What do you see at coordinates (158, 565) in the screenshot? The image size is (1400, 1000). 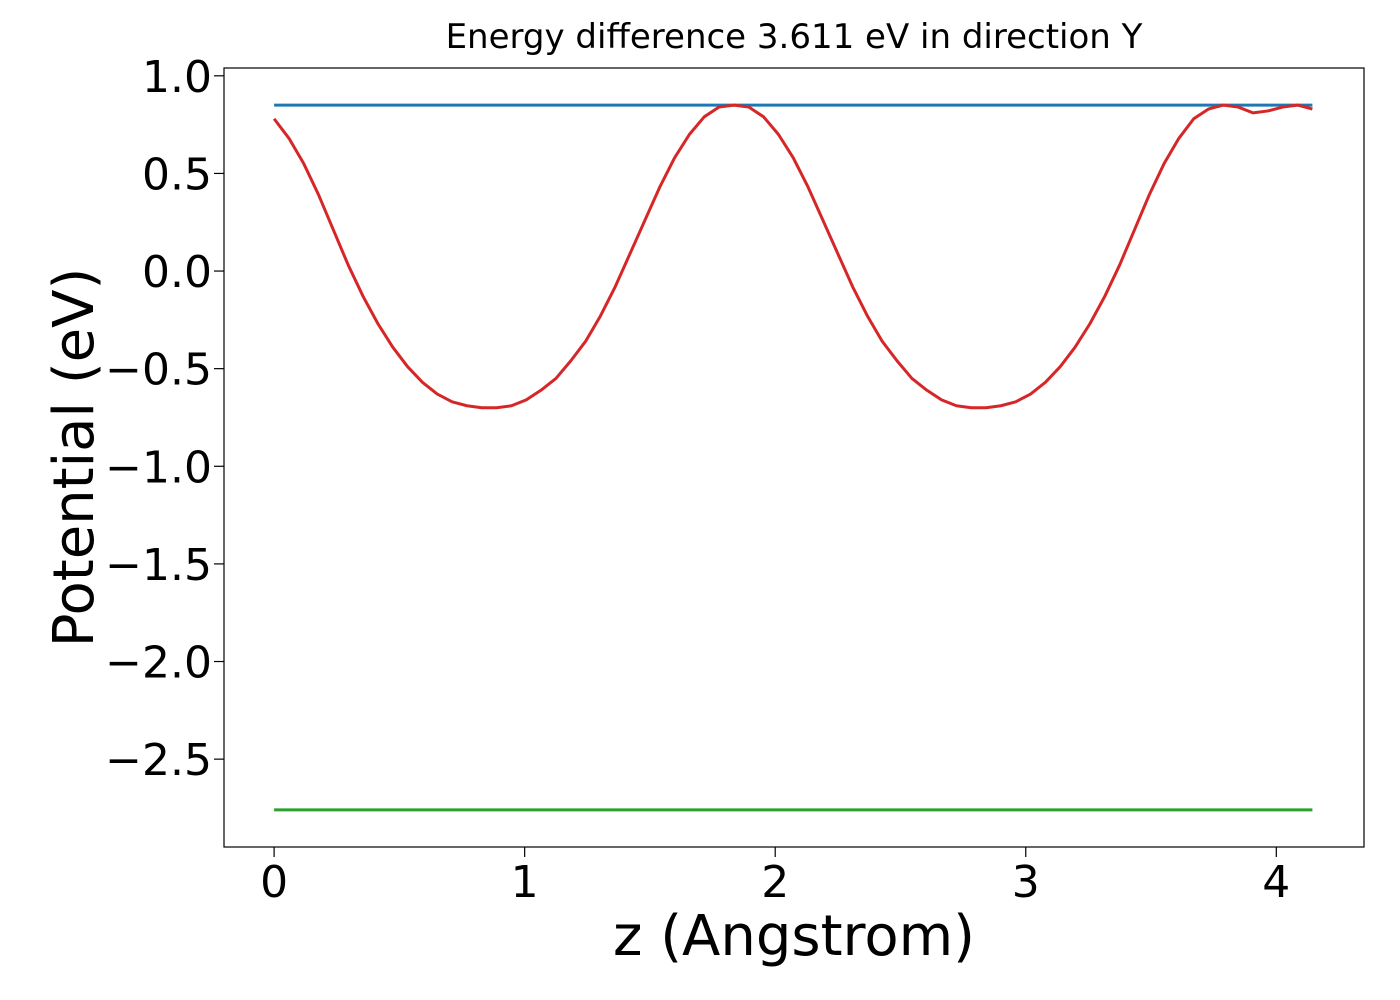 I see `y-tick-label: −1.5` at bounding box center [158, 565].